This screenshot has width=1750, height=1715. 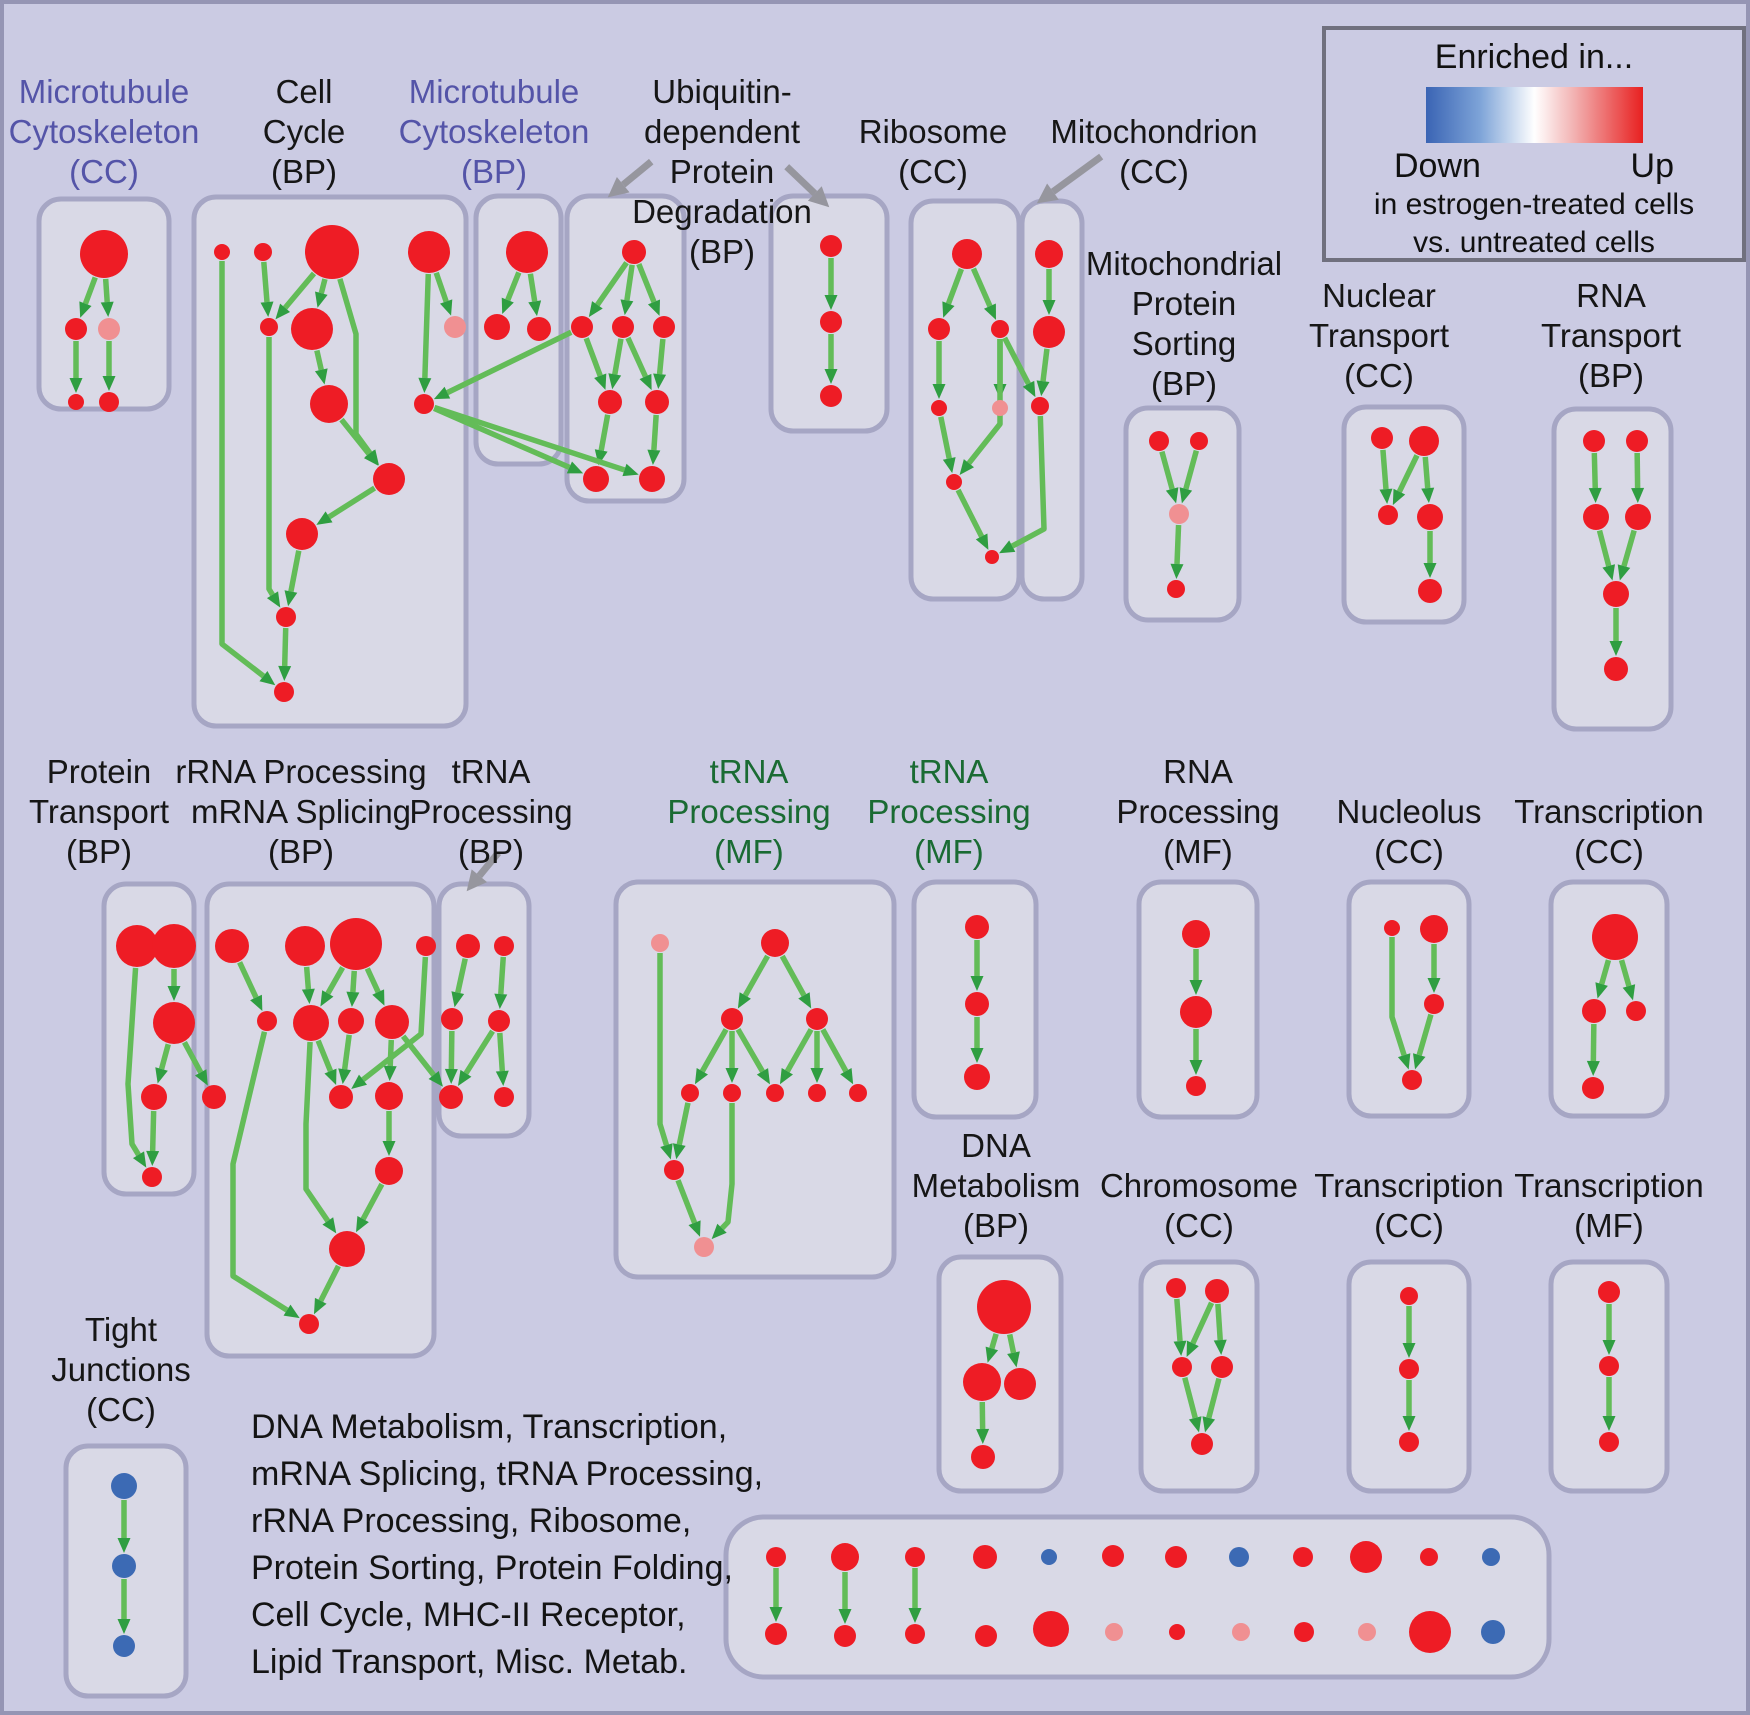 What do you see at coordinates (1184, 263) in the screenshot?
I see `cluster-label-line: Mitochondrial` at bounding box center [1184, 263].